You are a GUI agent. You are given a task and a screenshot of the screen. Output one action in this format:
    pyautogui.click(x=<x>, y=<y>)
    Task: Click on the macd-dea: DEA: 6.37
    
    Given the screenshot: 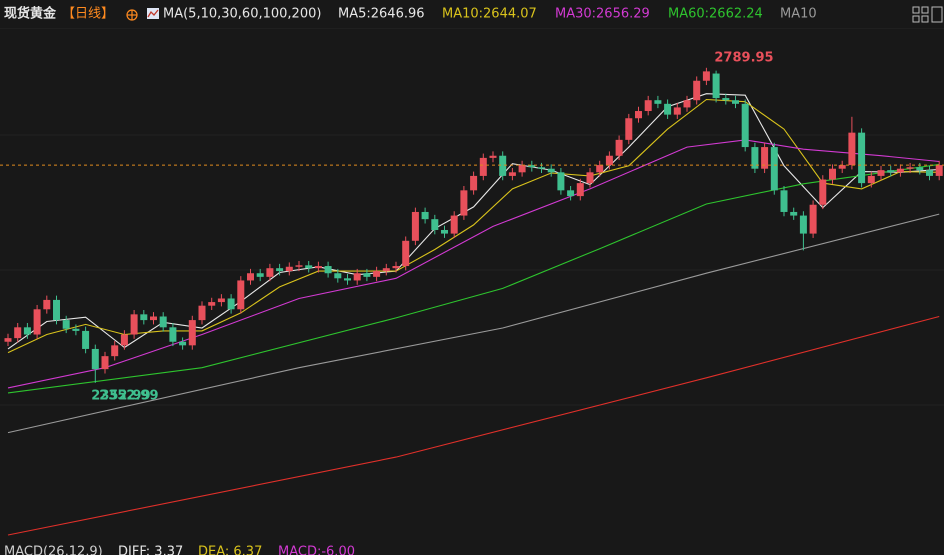 What is the action you would take?
    pyautogui.click(x=230, y=550)
    